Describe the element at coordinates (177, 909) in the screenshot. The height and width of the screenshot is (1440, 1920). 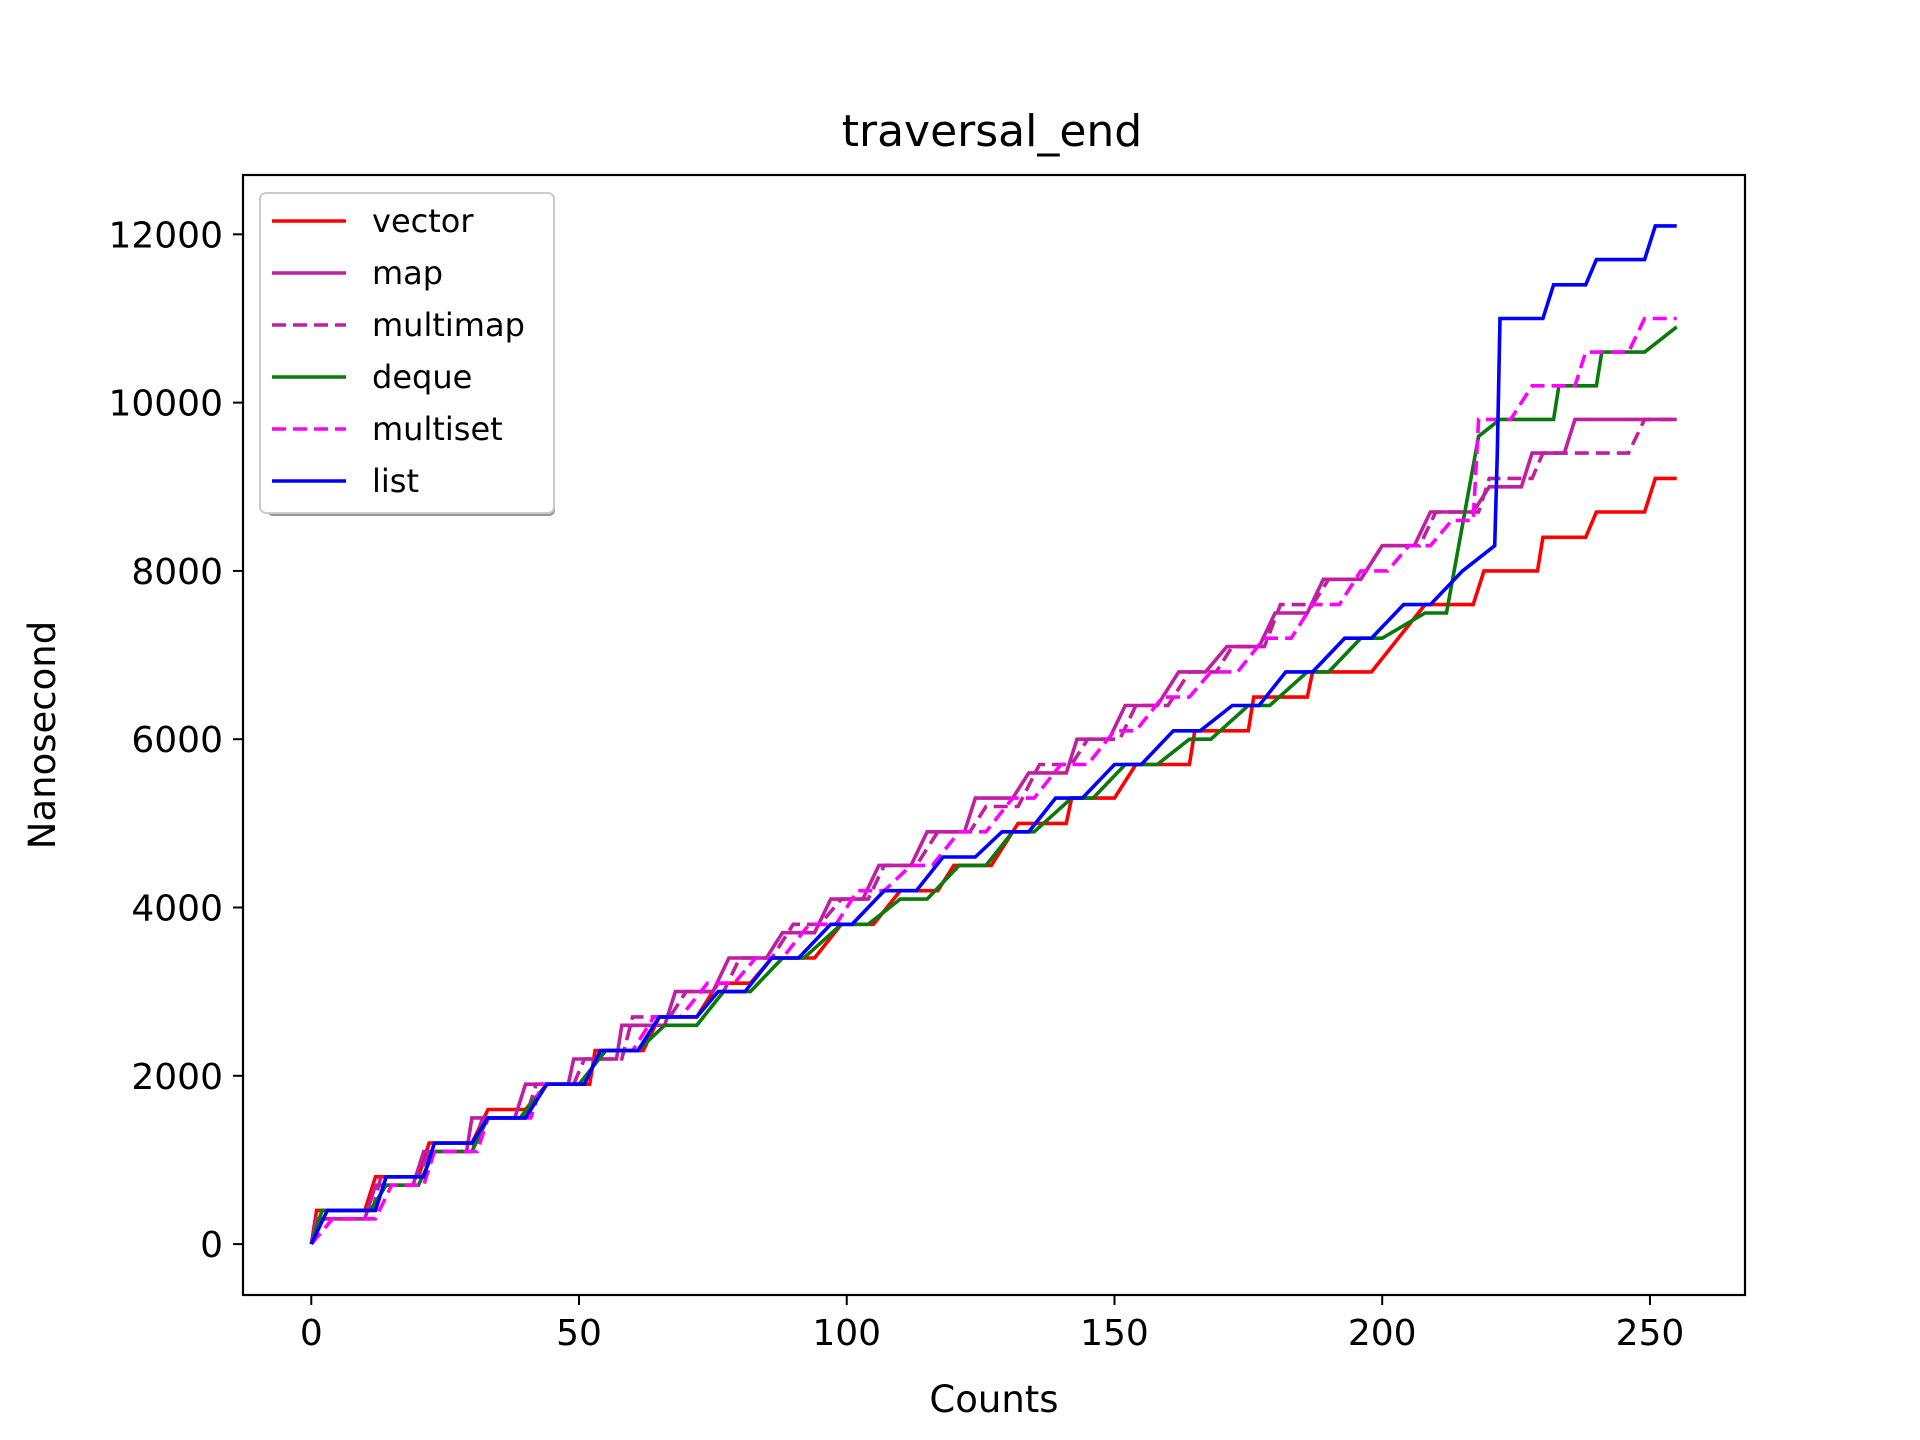
I see `y-tick-label: 4000` at that location.